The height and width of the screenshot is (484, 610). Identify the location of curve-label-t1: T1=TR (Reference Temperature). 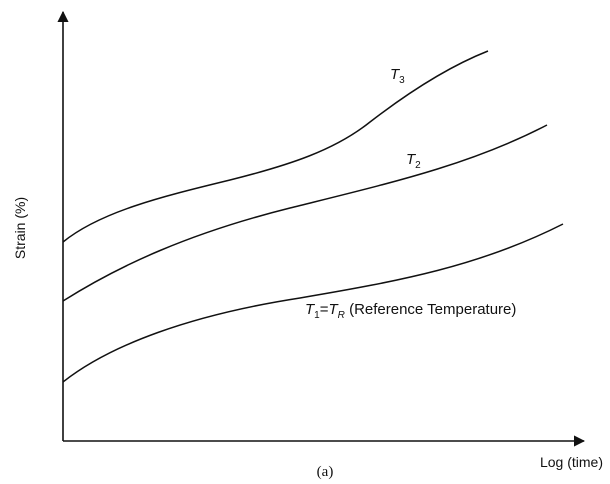
(410, 311).